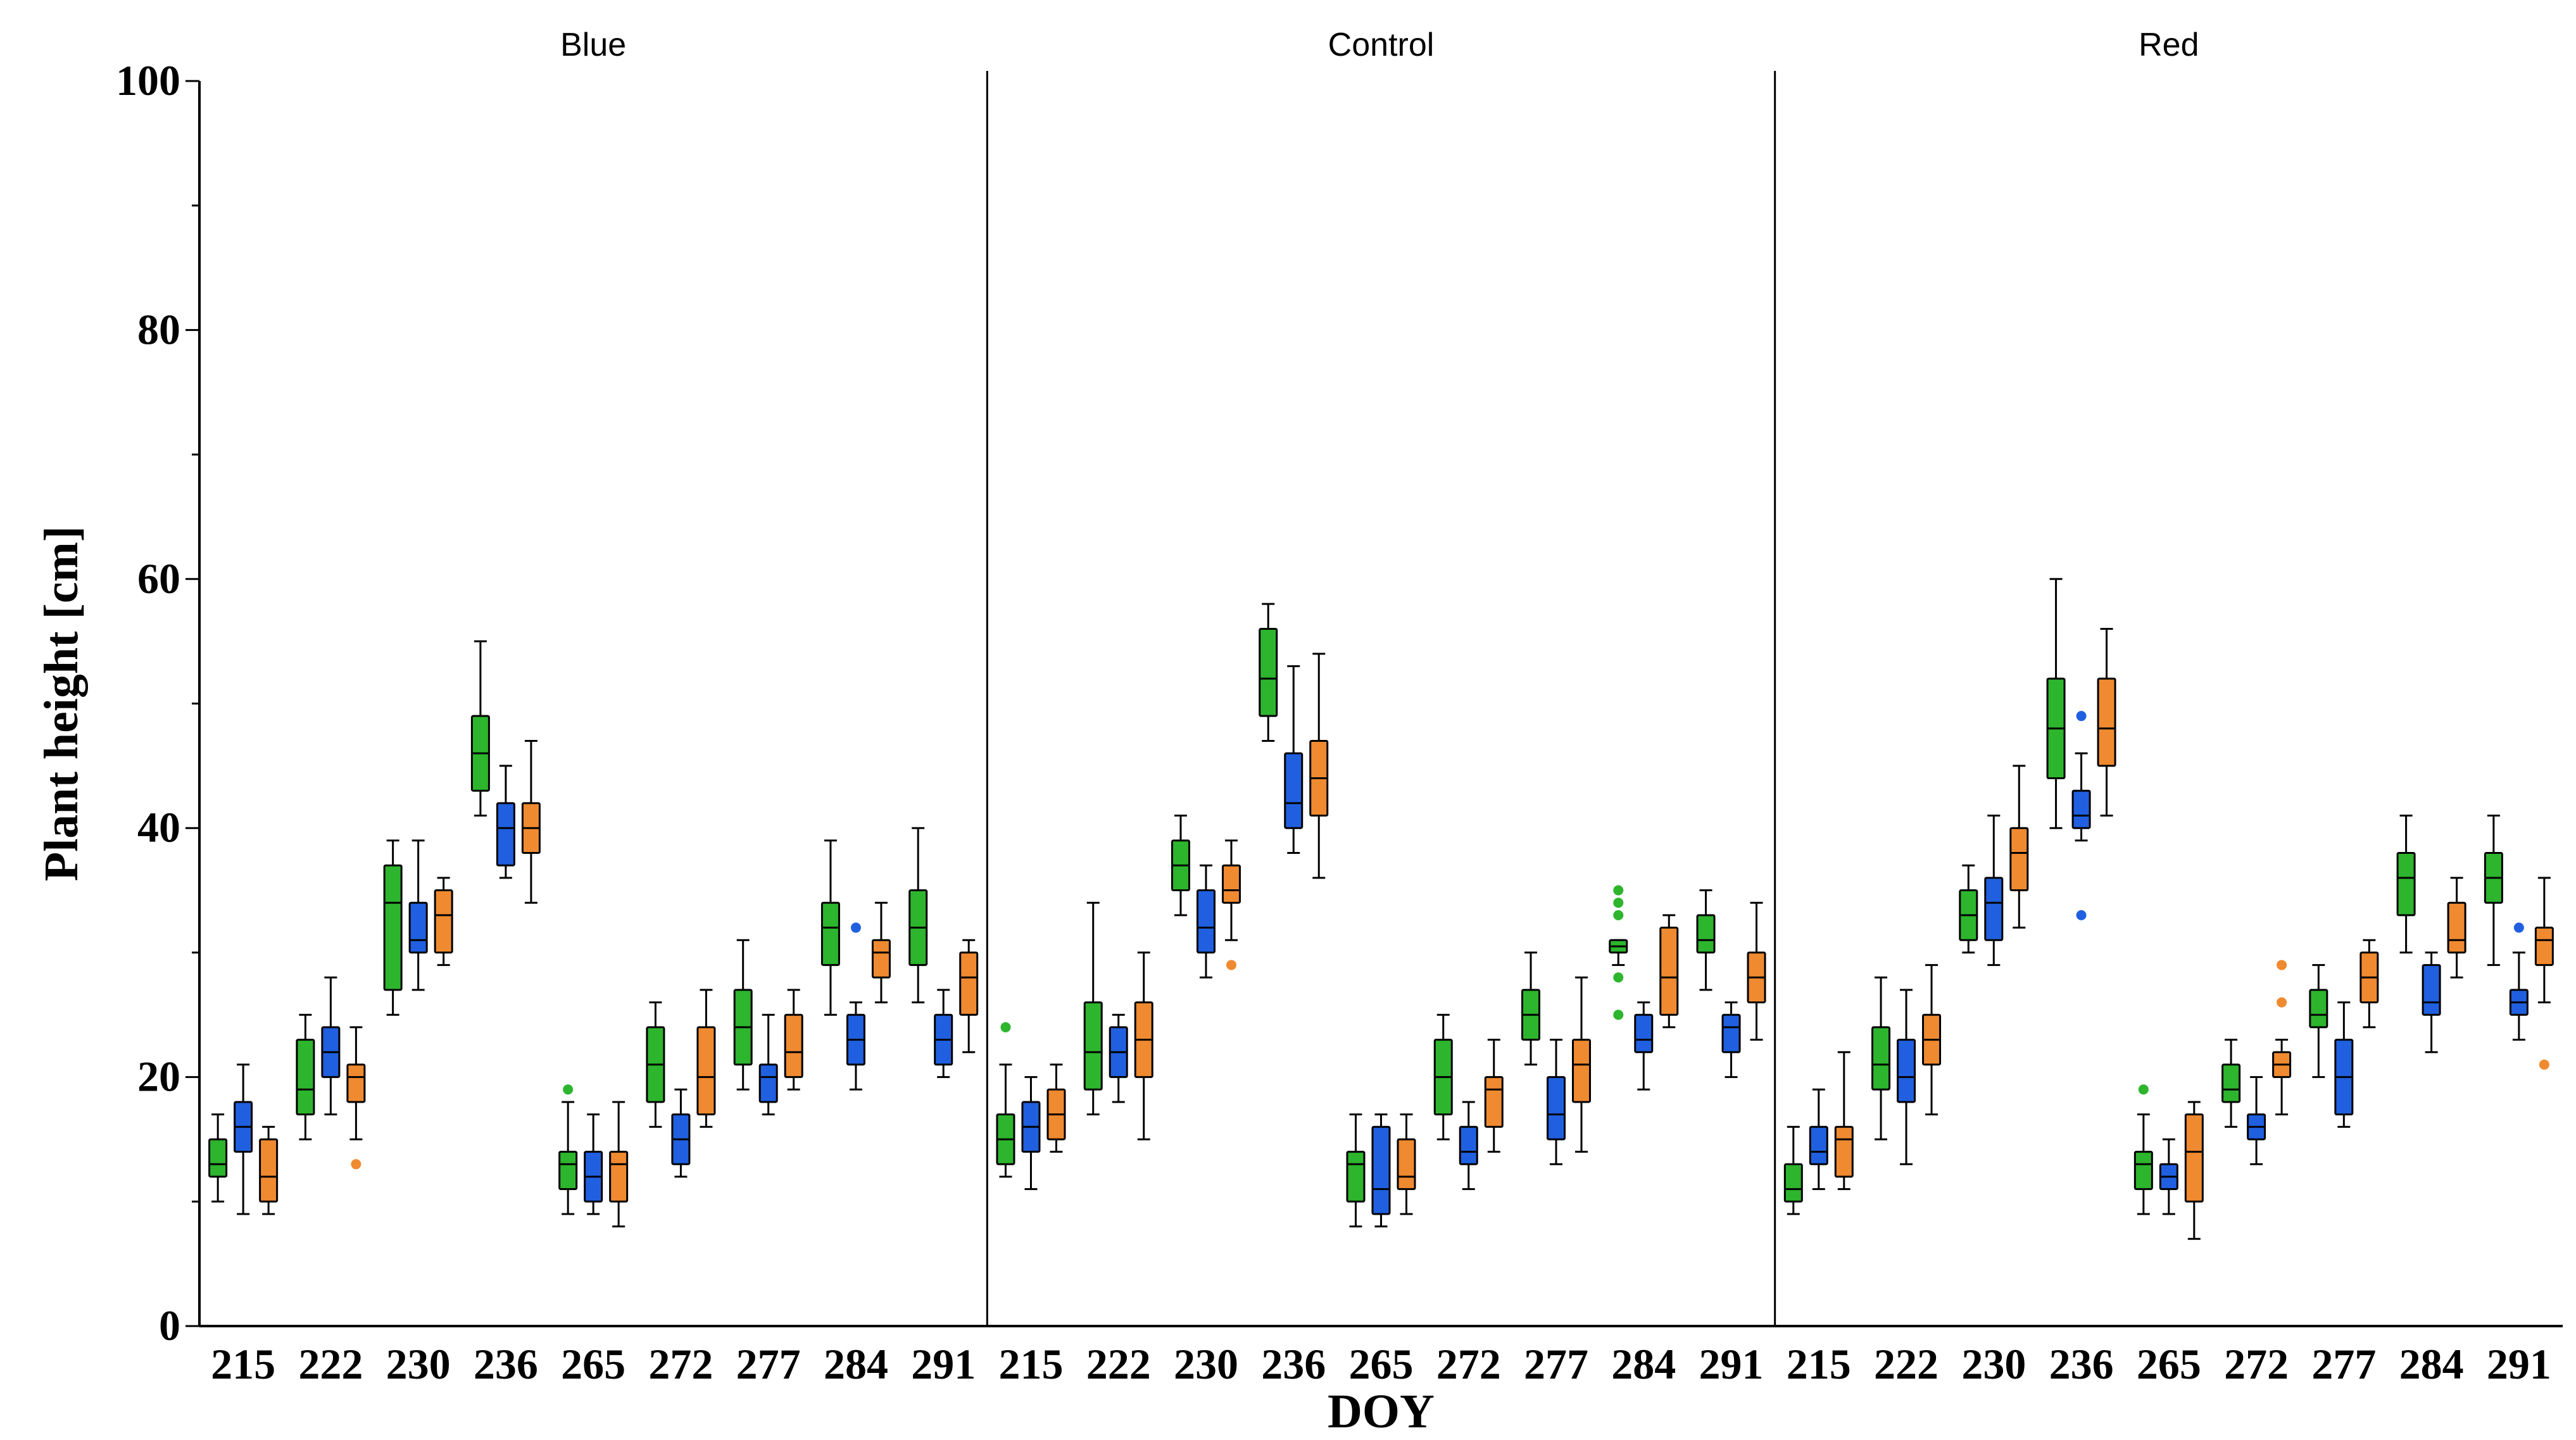 Image resolution: width=2576 pixels, height=1440 pixels. Describe the element at coordinates (169, 1325) in the screenshot. I see `y-tick-label: 0` at that location.